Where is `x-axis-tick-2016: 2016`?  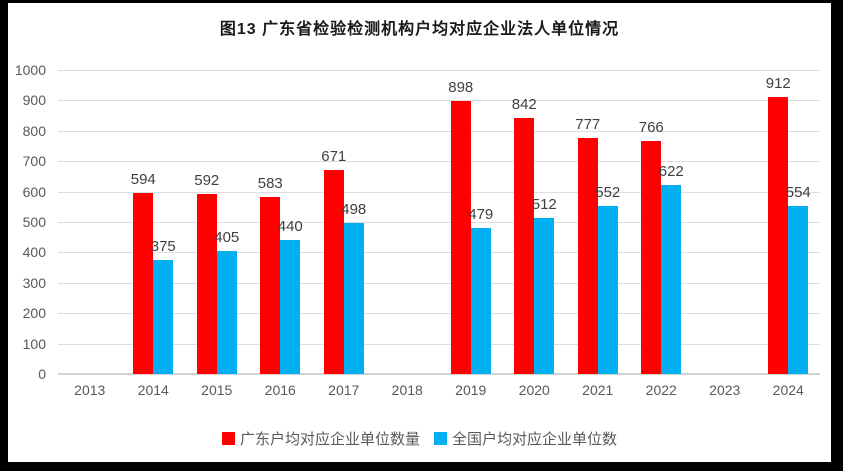
x-axis-tick-2016: 2016 is located at coordinates (280, 390).